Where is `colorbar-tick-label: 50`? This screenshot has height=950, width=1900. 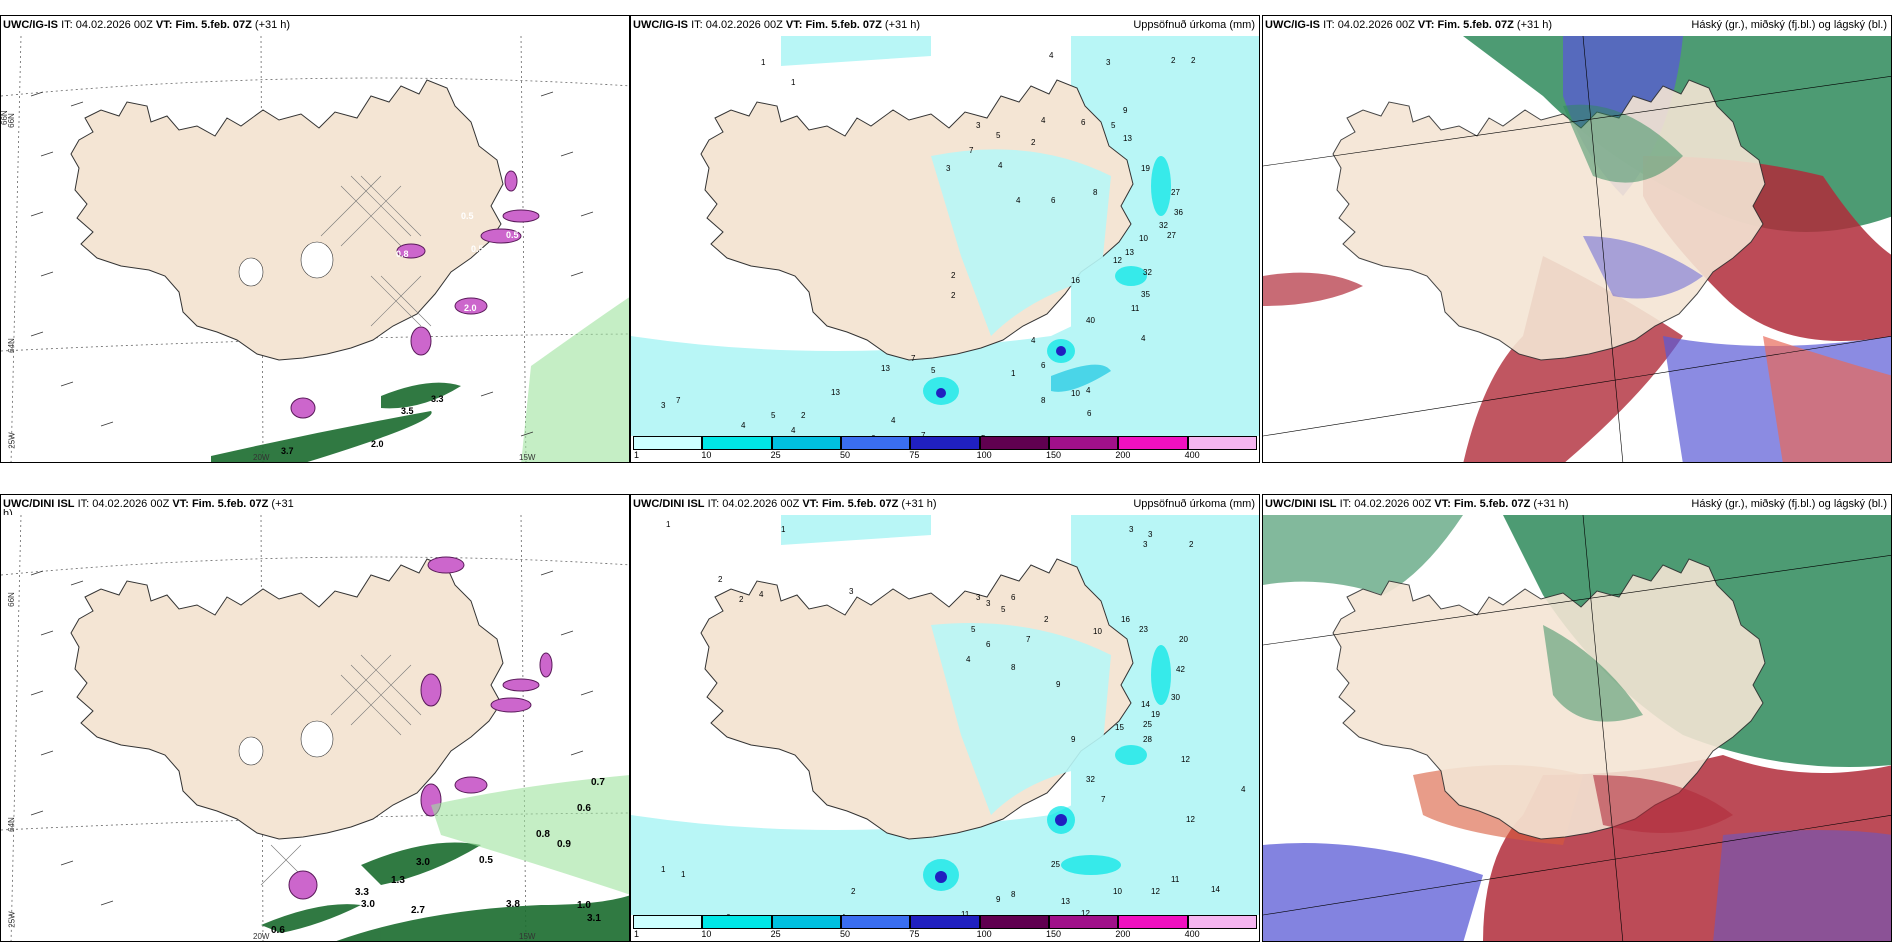 colorbar-tick-label: 50 is located at coordinates (845, 934).